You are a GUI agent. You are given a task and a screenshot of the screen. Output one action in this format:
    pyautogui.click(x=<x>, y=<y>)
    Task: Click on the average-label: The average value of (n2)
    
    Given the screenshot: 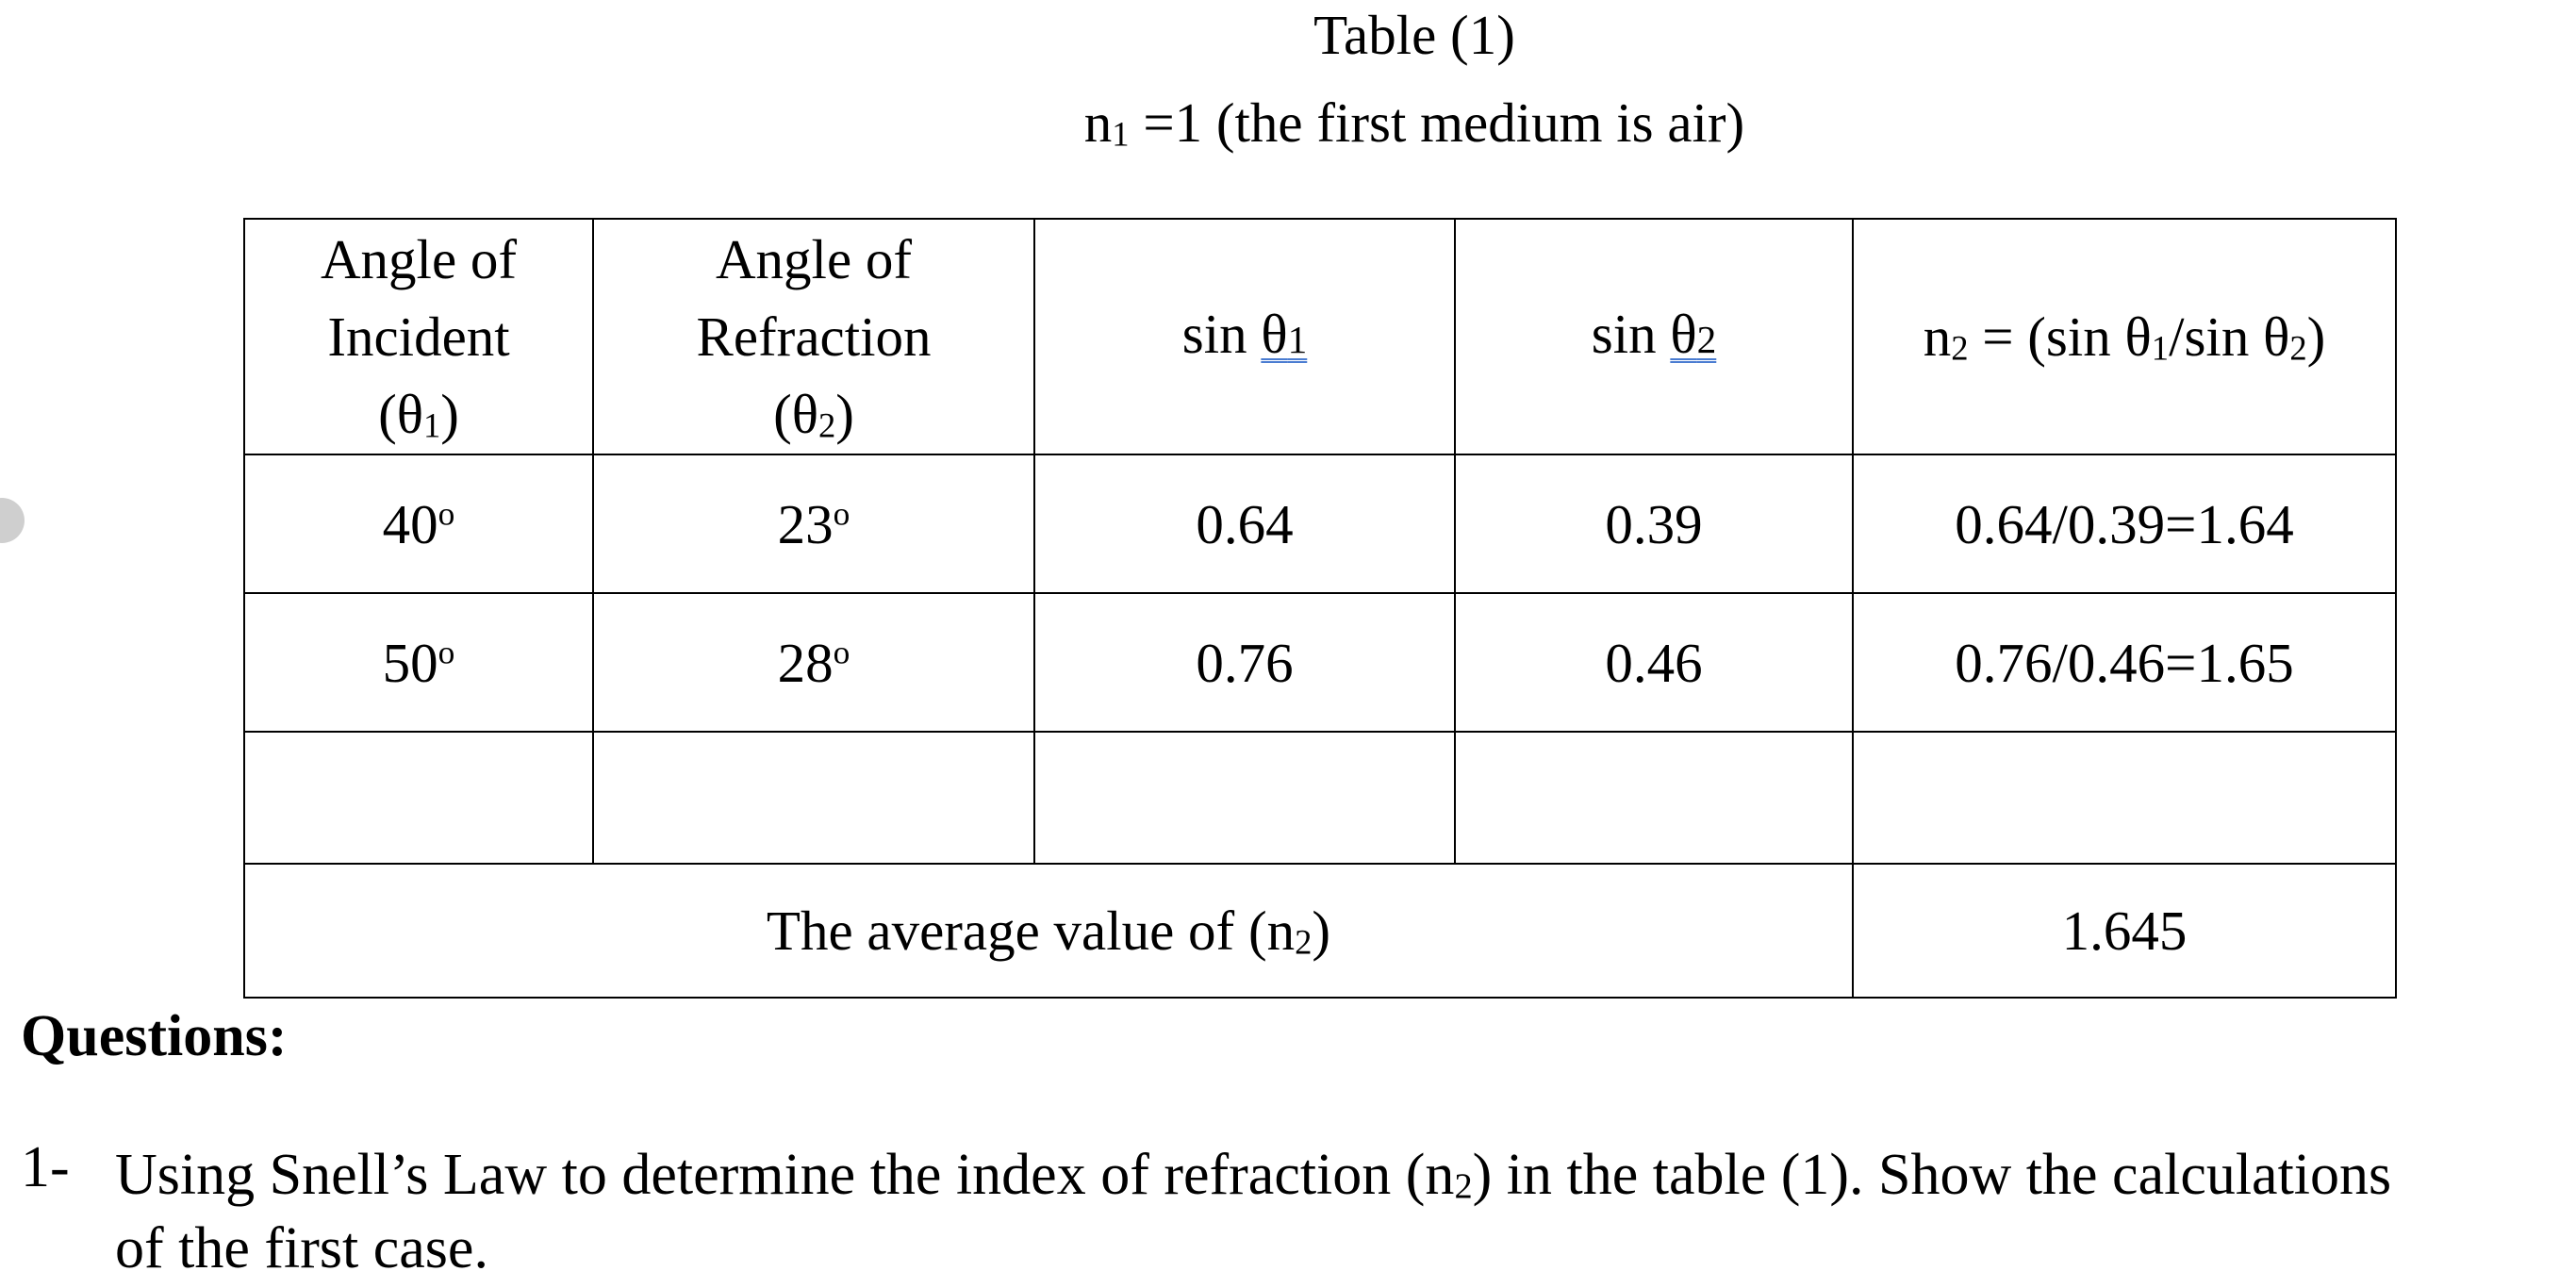 What is the action you would take?
    pyautogui.click(x=1048, y=931)
    